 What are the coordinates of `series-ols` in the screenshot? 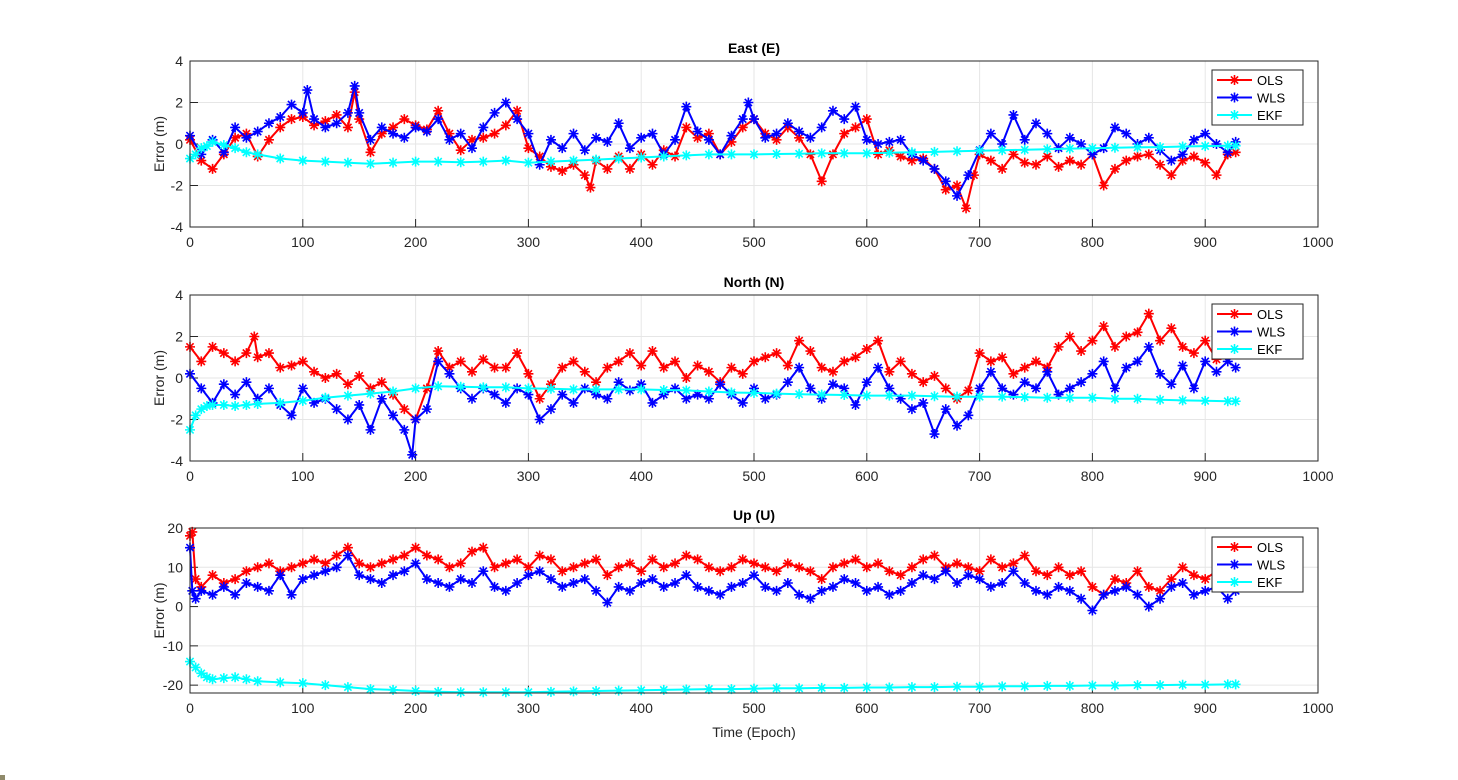 It's located at (713, 150).